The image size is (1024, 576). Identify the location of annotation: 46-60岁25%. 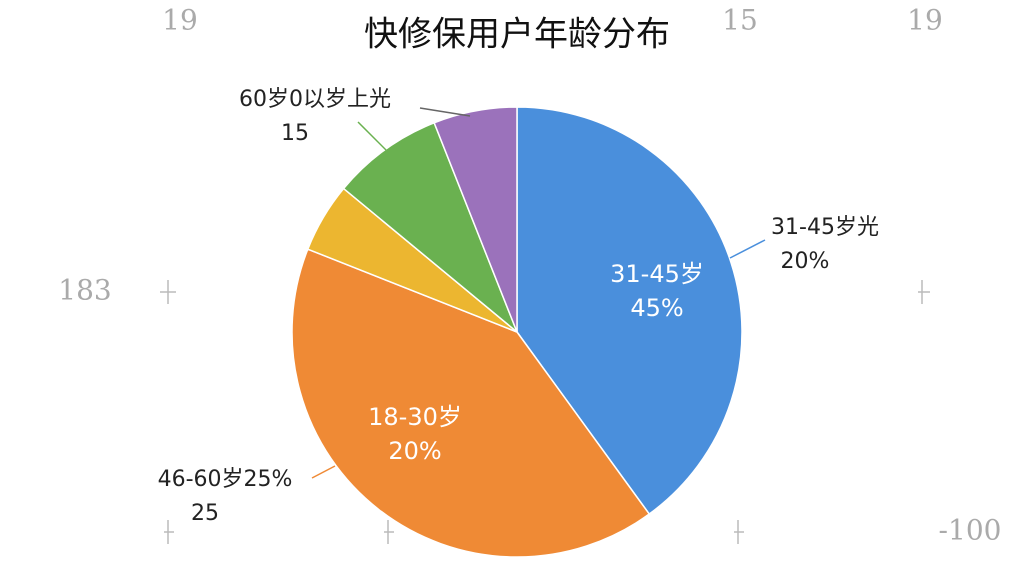
(225, 479).